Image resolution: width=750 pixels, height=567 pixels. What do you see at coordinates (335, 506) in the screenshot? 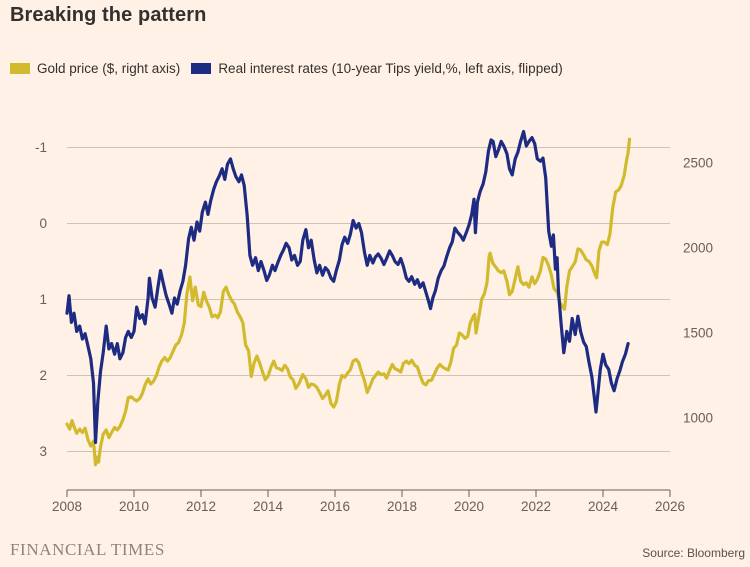
I see `x-axis-tick-label: 2016` at bounding box center [335, 506].